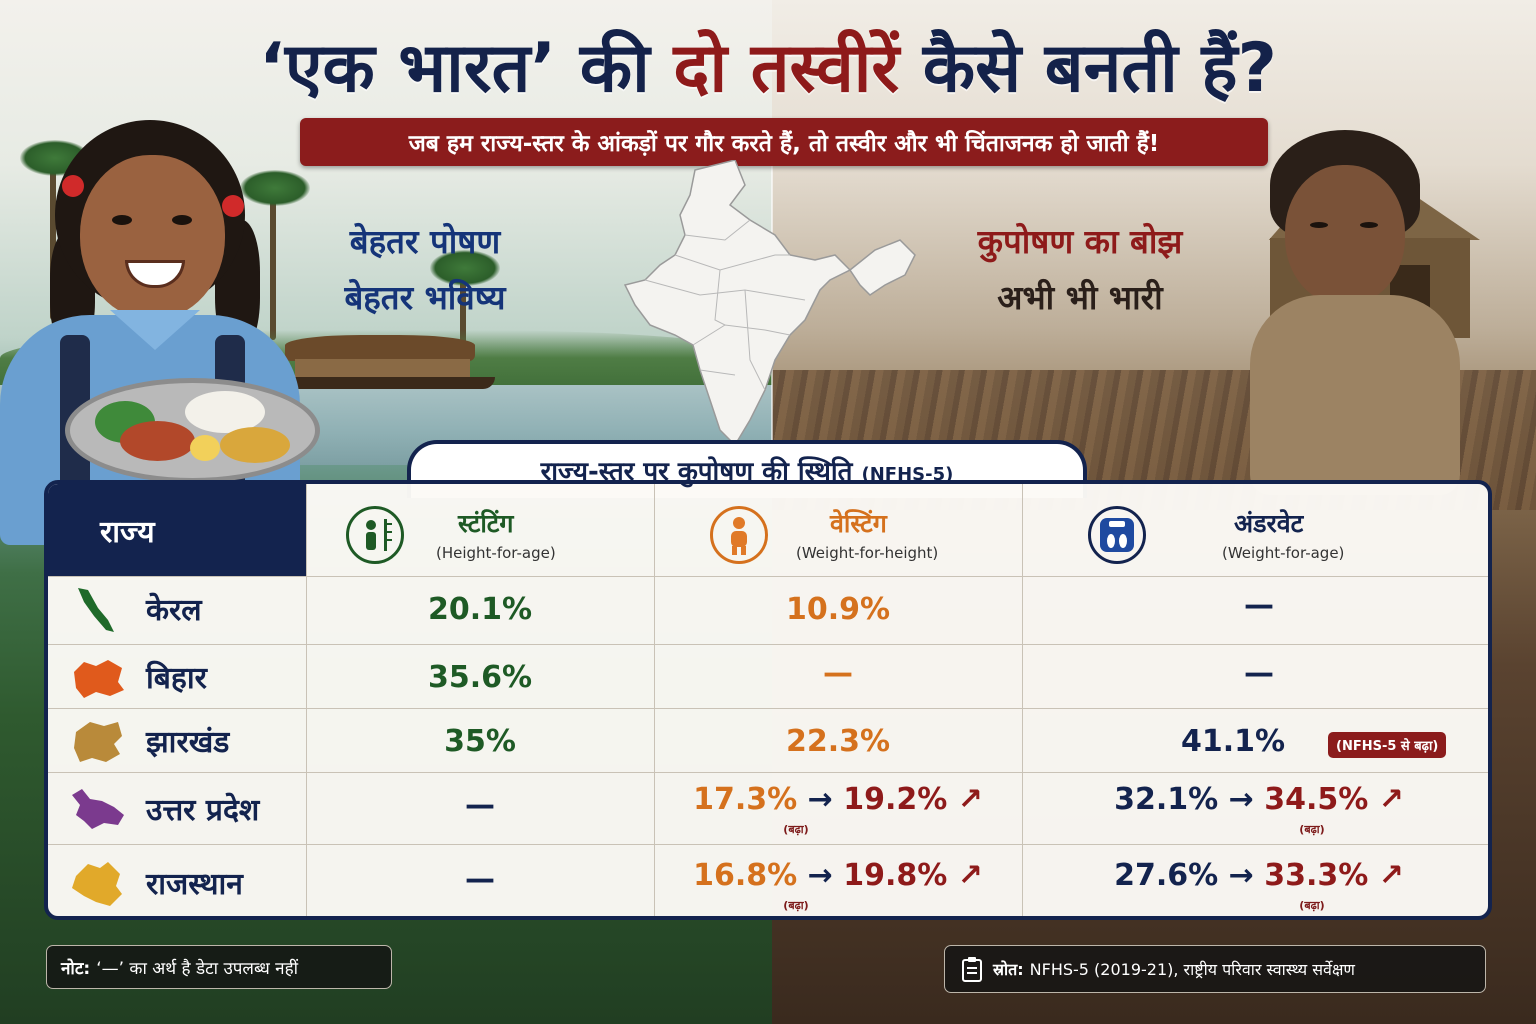  What do you see at coordinates (1080, 241) in the screenshot?
I see `negative-message-line1: कुपोषण का बोझ` at bounding box center [1080, 241].